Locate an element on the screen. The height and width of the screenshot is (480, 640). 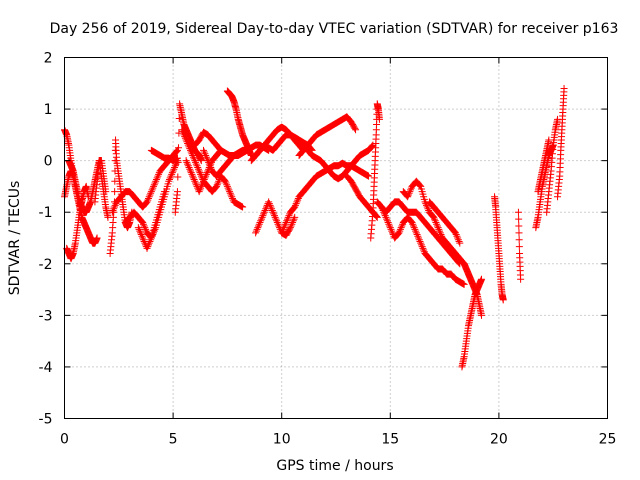
y-axis-label: SDTVAR / TECUs is located at coordinates (15, 238).